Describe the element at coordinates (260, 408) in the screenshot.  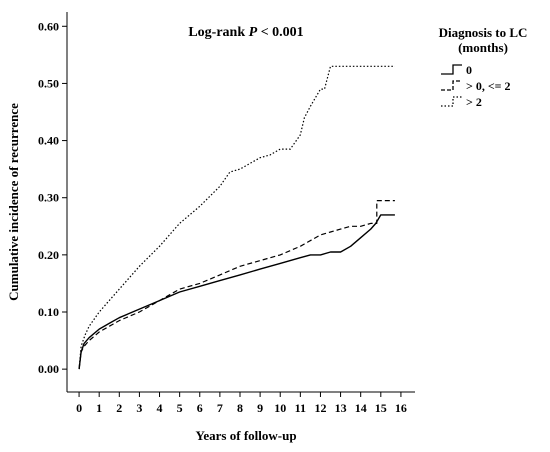
I see `x-tick-label: 9` at that location.